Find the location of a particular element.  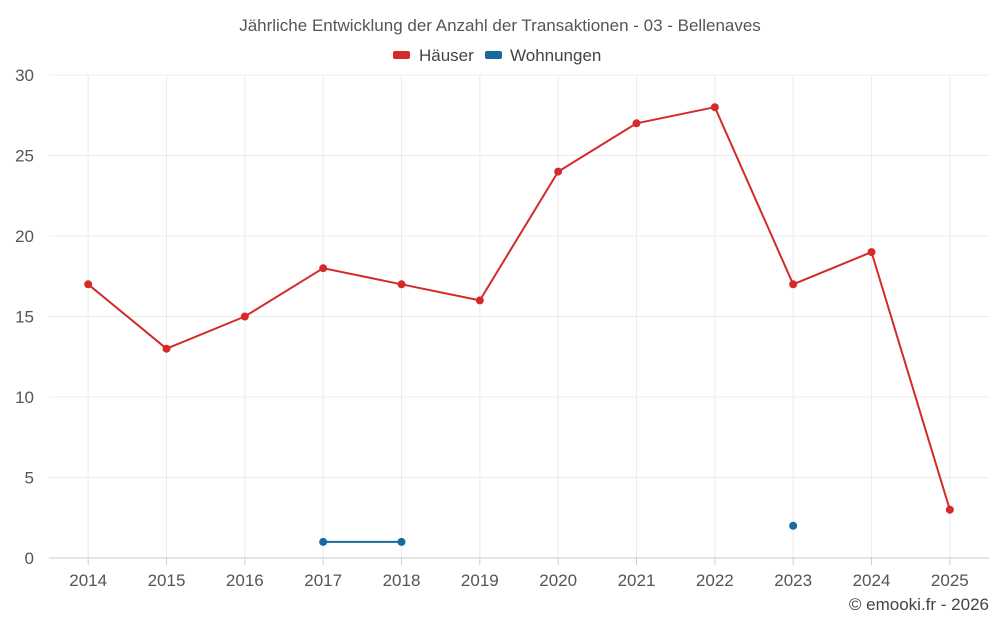

x-tick-label: 2017 is located at coordinates (323, 580).